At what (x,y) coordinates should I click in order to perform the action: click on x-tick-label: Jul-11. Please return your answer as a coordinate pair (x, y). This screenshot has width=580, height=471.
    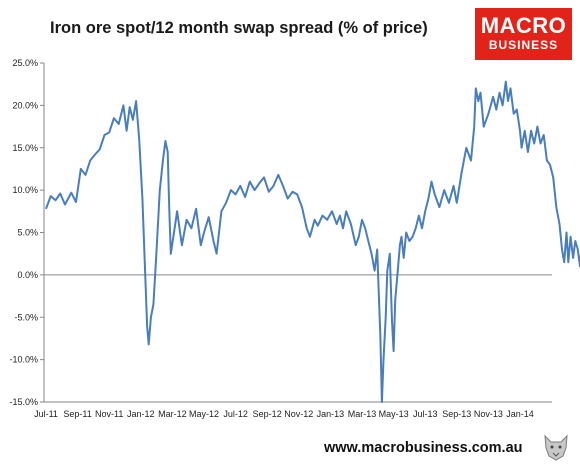
    Looking at the image, I should click on (46, 414).